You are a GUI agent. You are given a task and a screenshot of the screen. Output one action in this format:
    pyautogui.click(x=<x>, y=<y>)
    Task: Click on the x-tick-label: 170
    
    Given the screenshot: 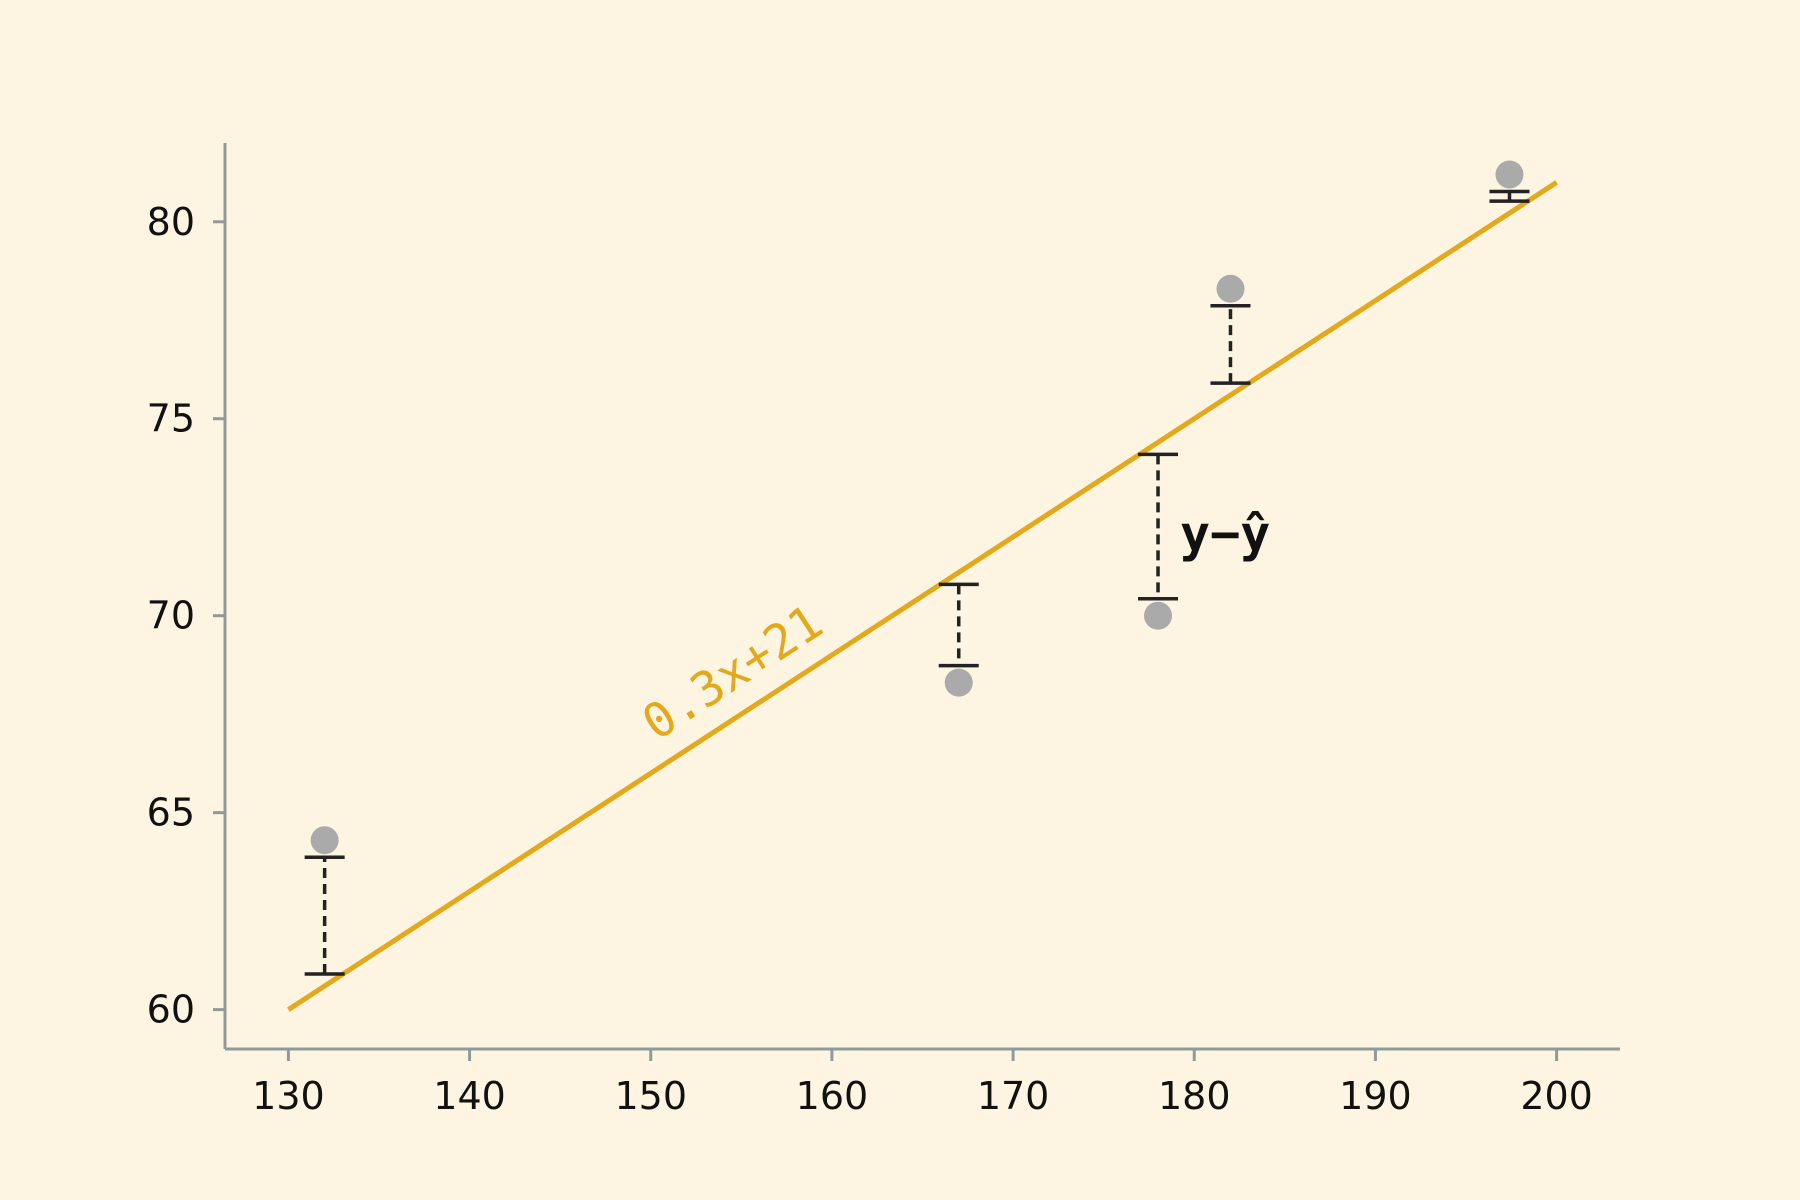 What is the action you would take?
    pyautogui.click(x=1013, y=1096)
    